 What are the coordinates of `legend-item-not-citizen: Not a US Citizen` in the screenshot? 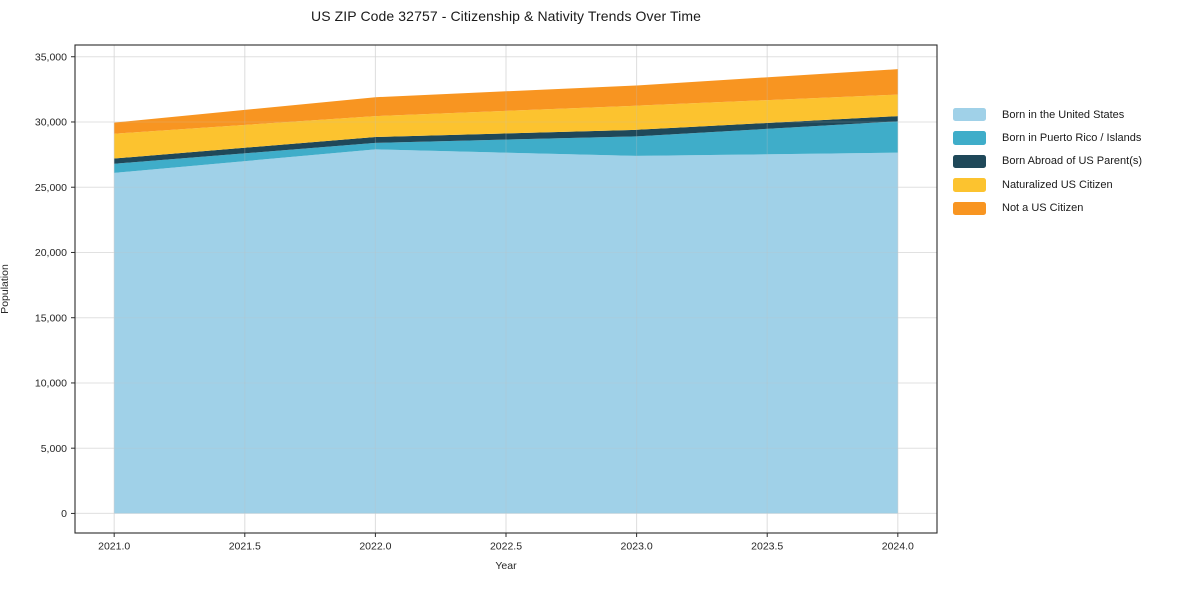 It's located at (1047, 208).